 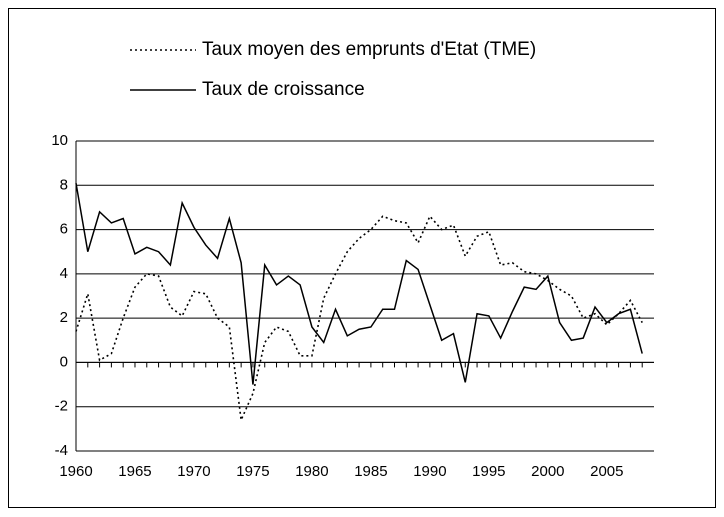 I want to click on y-tick-label: 4, so click(x=64, y=273).